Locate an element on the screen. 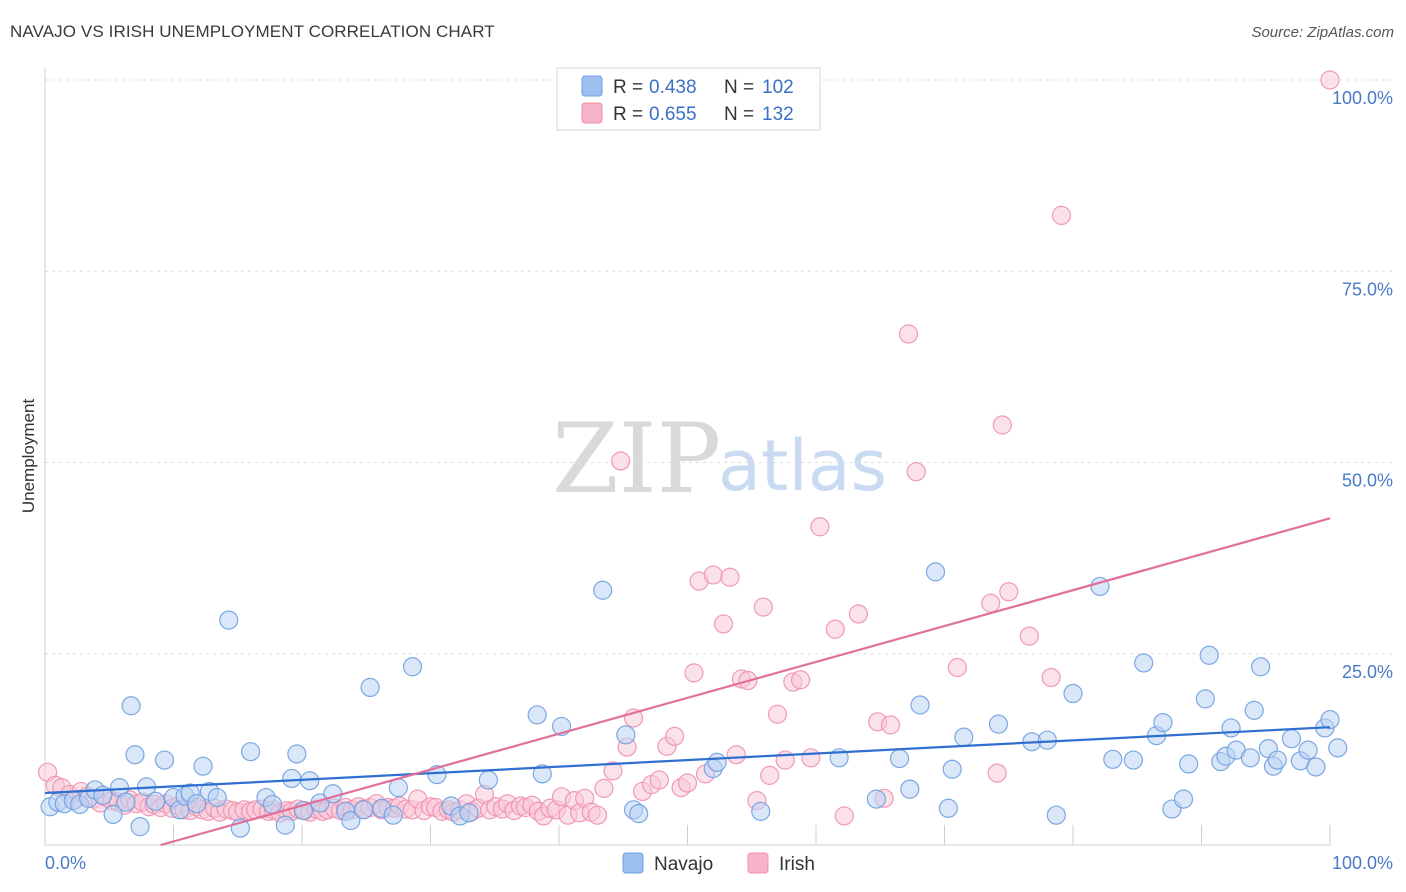 This screenshot has height=892, width=1406. legend-irish-r-value: 0.655 is located at coordinates (673, 114).